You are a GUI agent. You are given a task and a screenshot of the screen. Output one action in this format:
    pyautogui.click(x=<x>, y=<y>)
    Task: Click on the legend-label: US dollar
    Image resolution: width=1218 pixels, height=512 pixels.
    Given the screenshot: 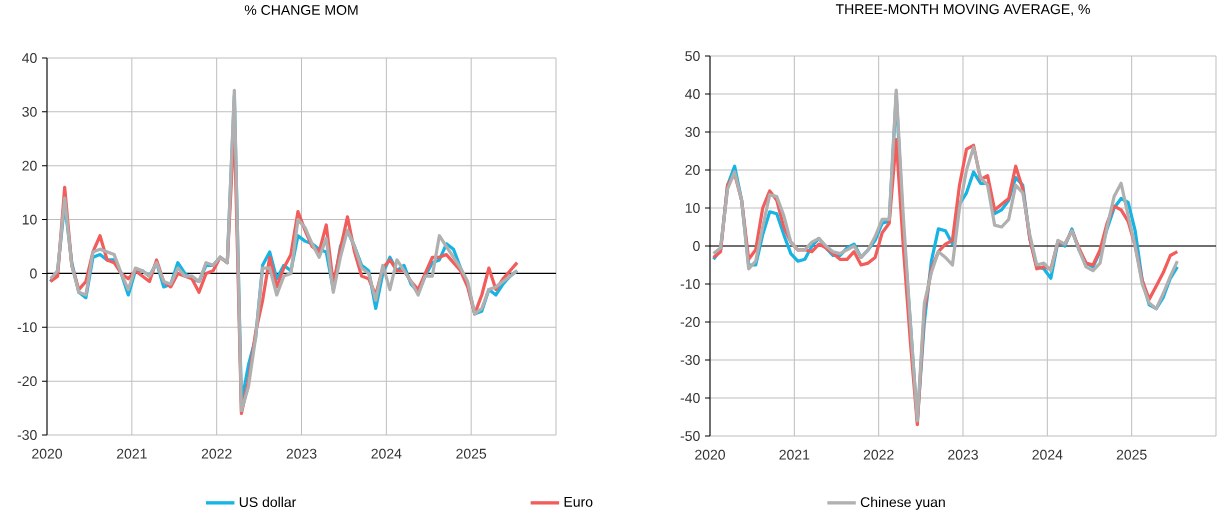 What is the action you would take?
    pyautogui.click(x=268, y=502)
    